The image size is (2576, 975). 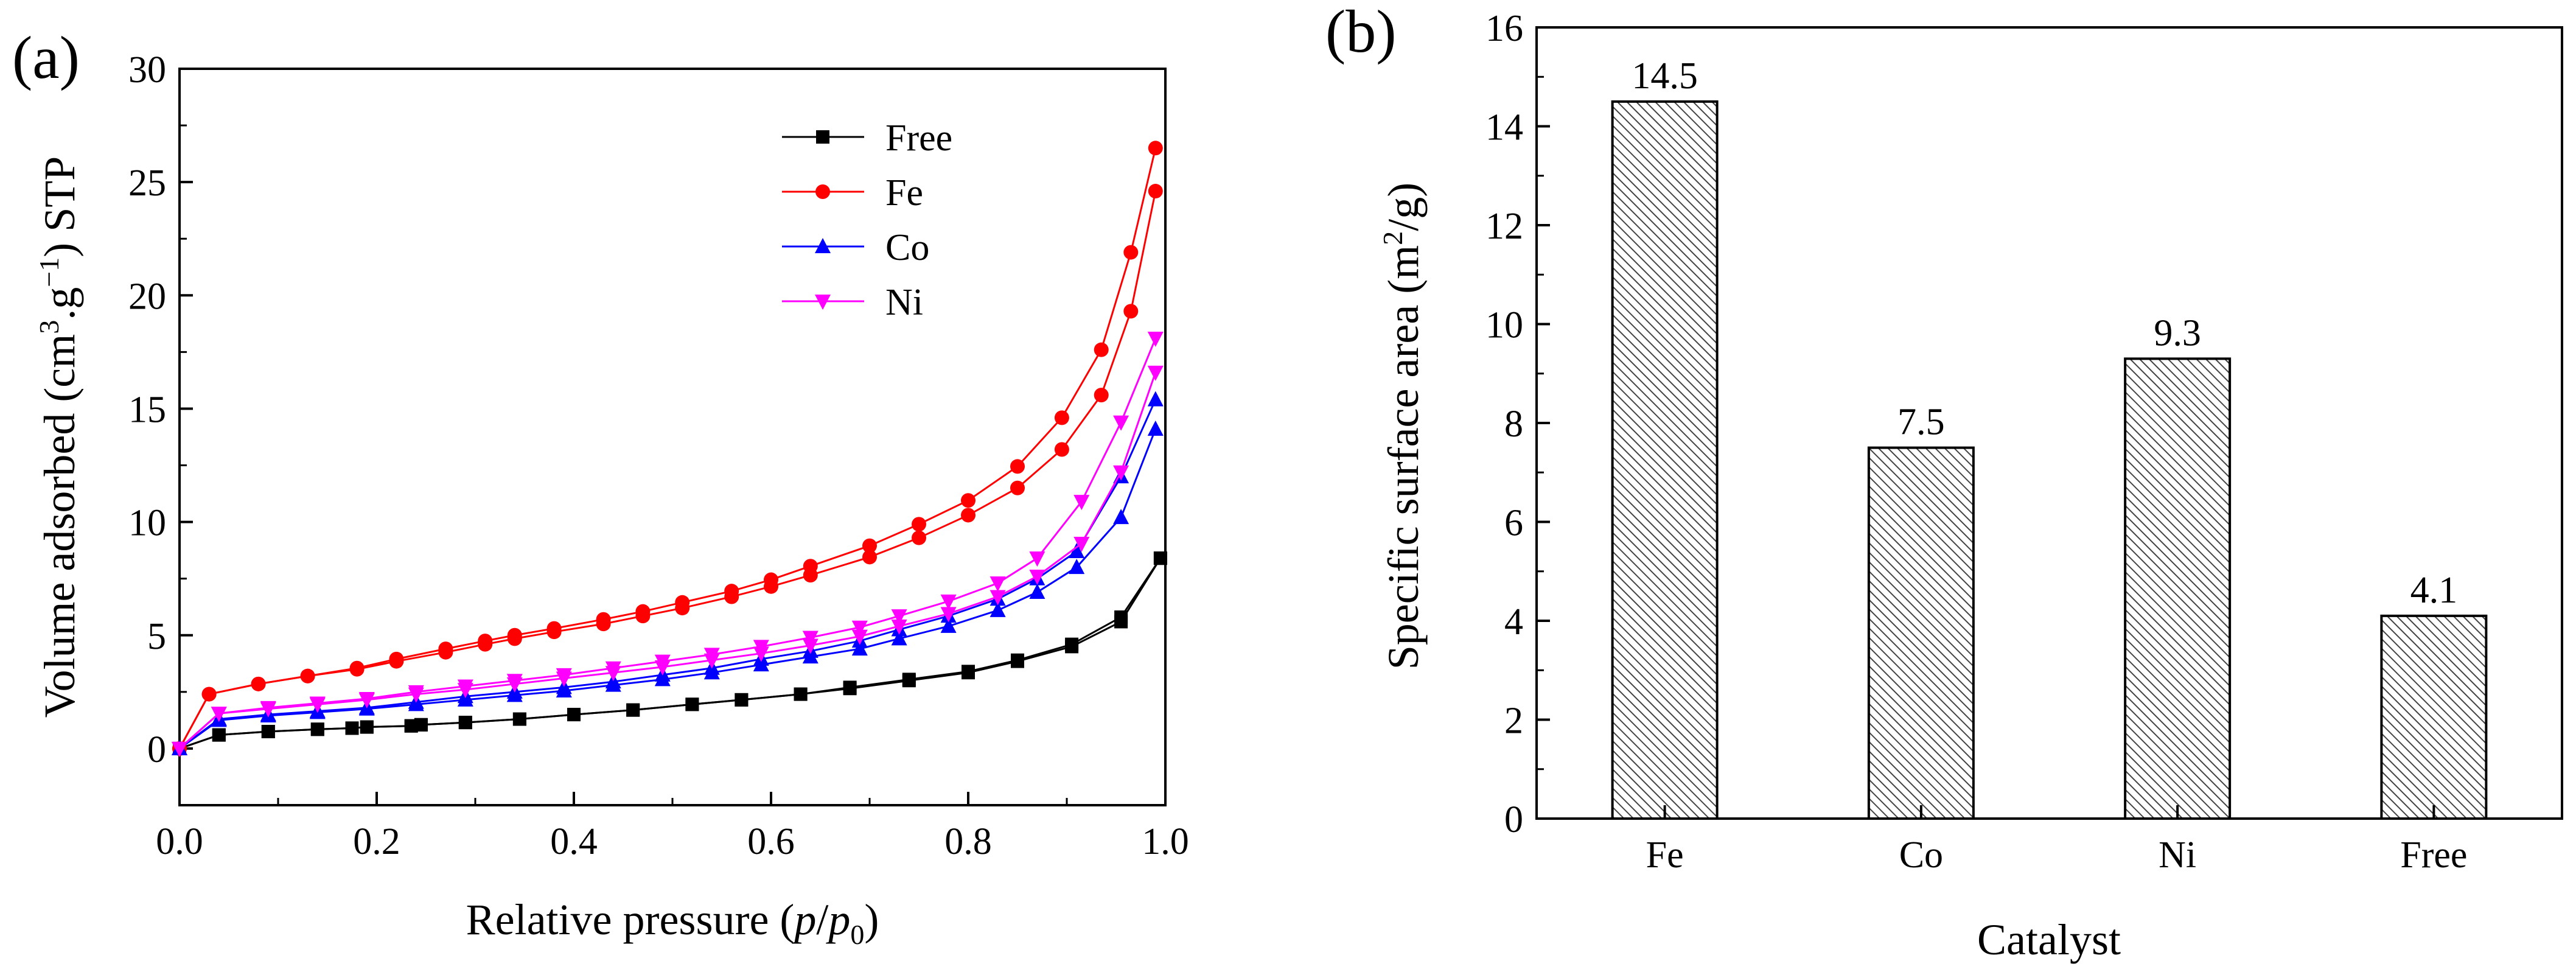 What do you see at coordinates (968, 842) in the screenshot?
I see `panel-a-x-tick-label: 0.8` at bounding box center [968, 842].